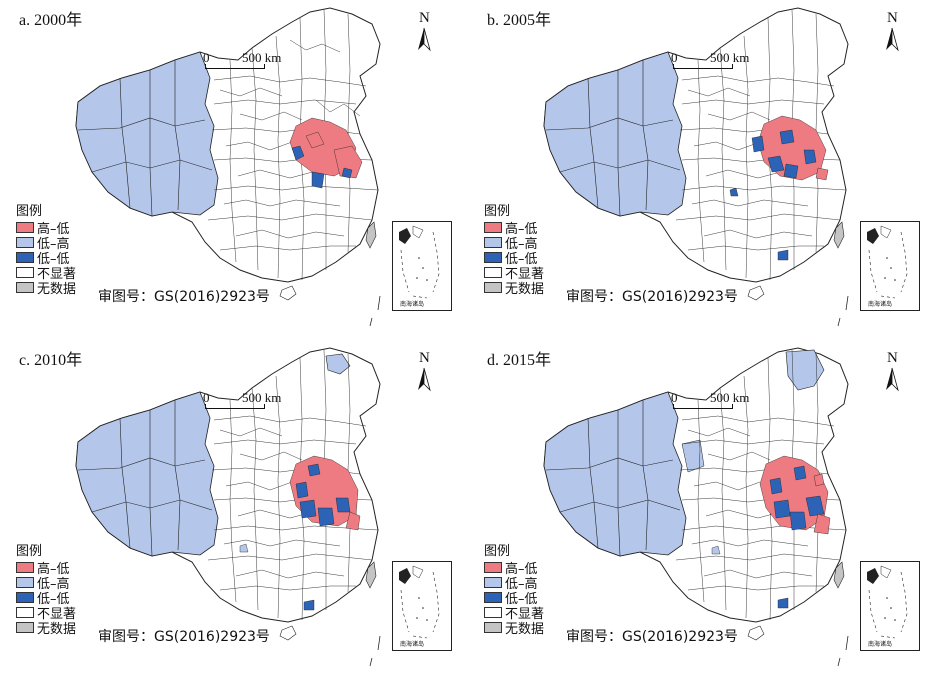 The width and height of the screenshot is (935, 680). I want to click on legend-item-low-low: 低–低, so click(514, 258).